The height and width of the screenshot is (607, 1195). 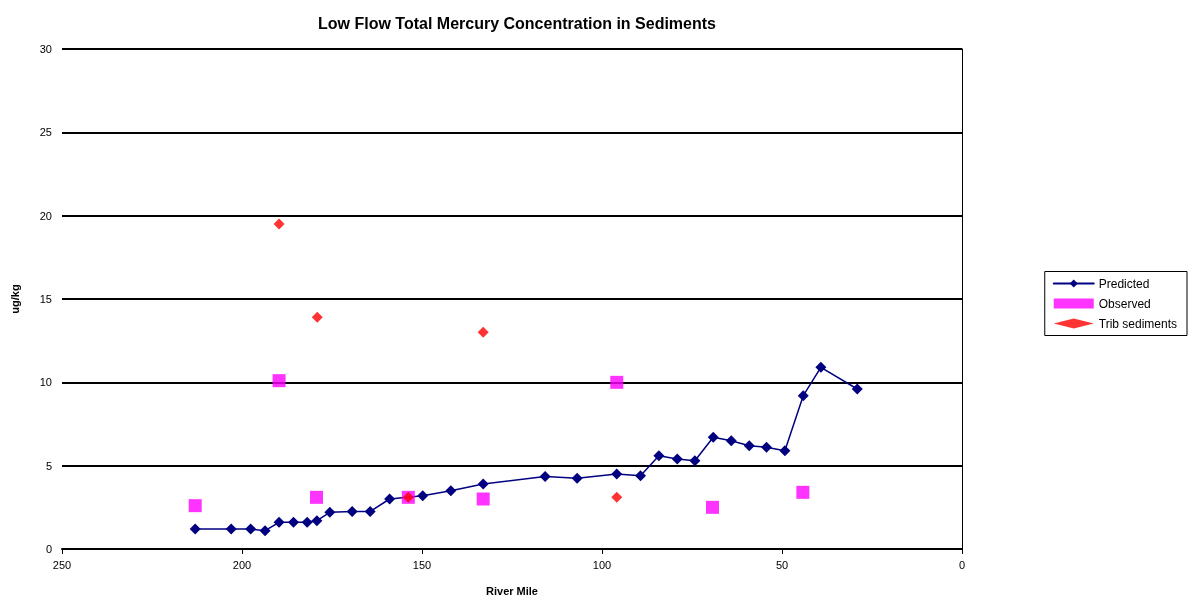 I want to click on y-tick-label: 30, so click(x=45, y=49).